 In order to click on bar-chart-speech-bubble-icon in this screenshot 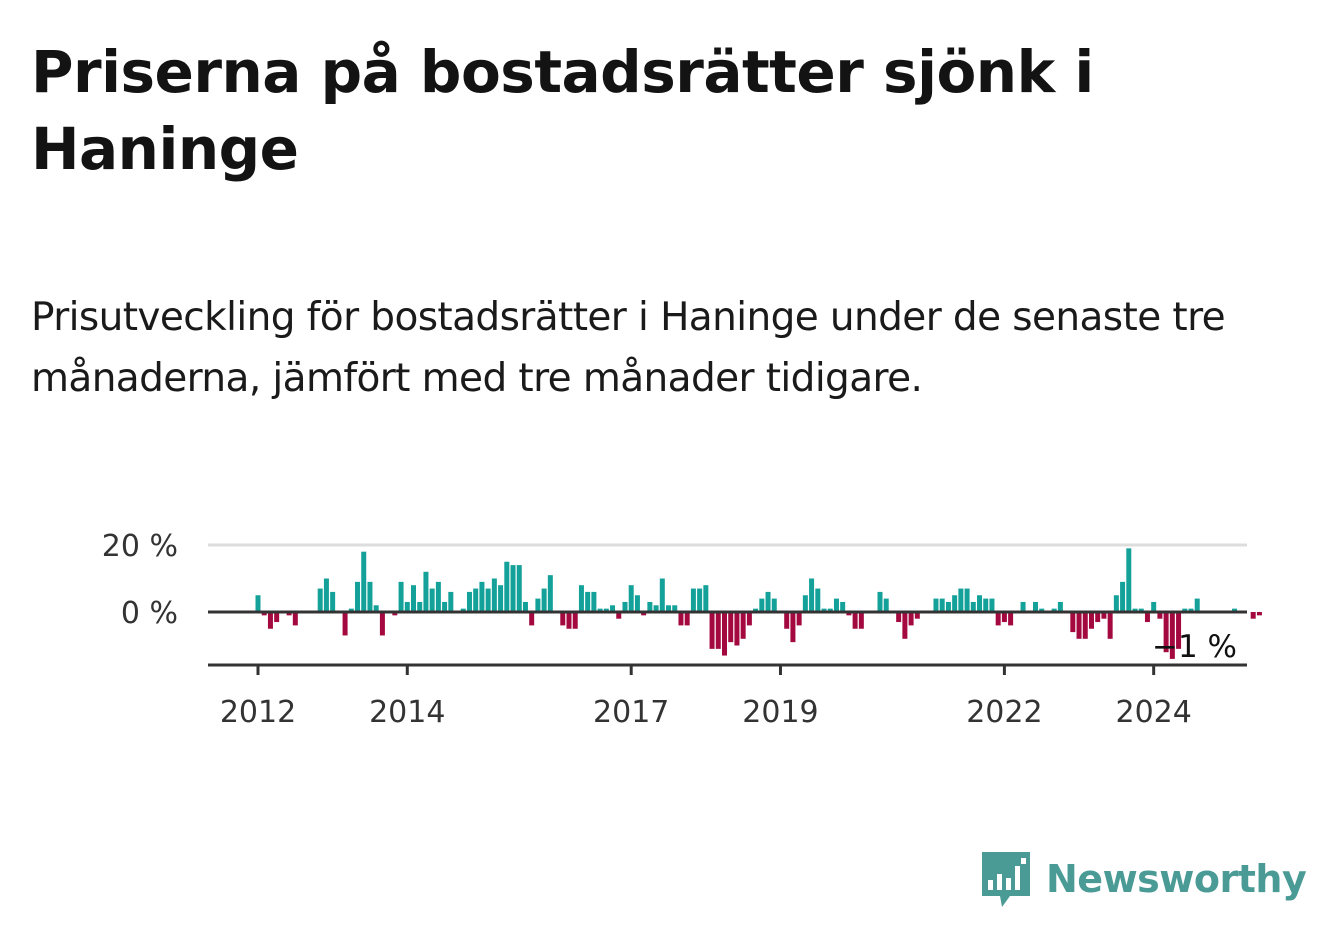, I will do `click(1006, 879)`.